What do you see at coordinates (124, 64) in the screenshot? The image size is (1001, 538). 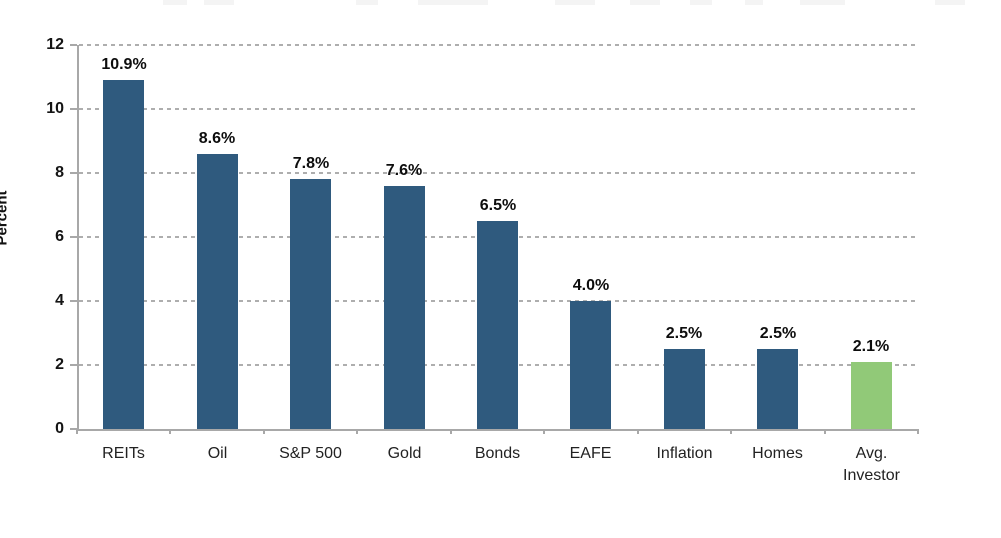 I see `bar-value-label: 10.9%` at bounding box center [124, 64].